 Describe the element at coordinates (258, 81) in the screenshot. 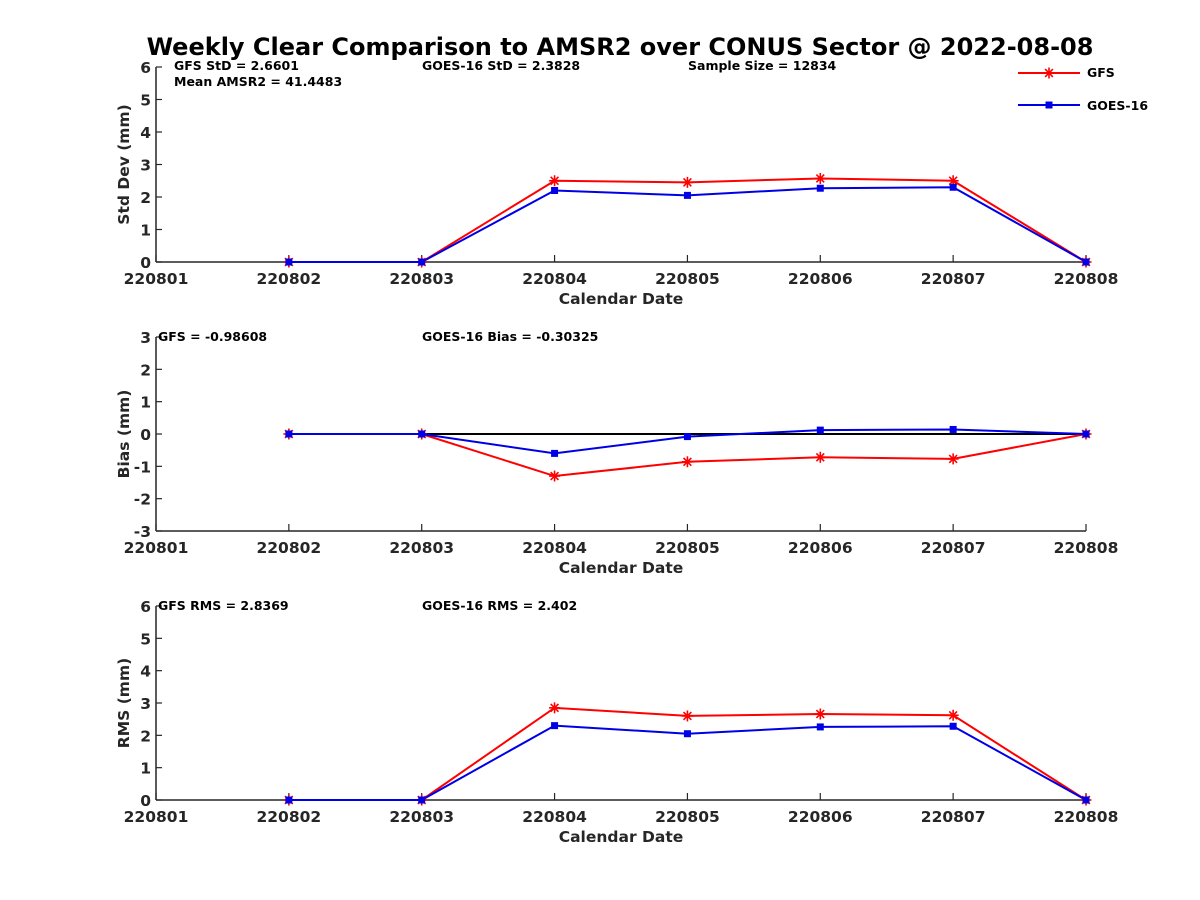

I see `stat-annotation: Mean AMSR2 = 41.4483` at that location.